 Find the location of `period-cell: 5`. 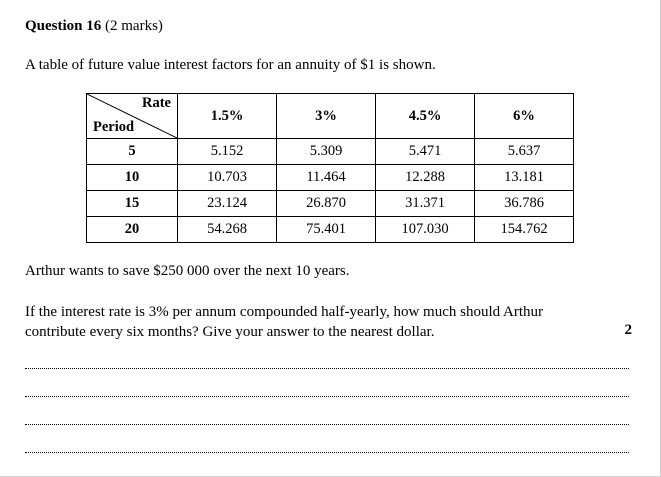

period-cell: 5 is located at coordinates (132, 151).